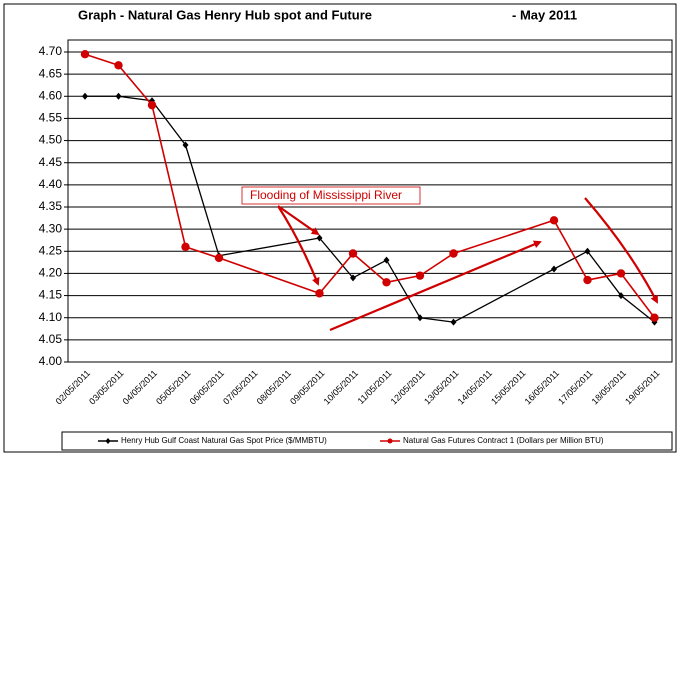 This screenshot has width=680, height=680. I want to click on annotation-box, so click(331, 195).